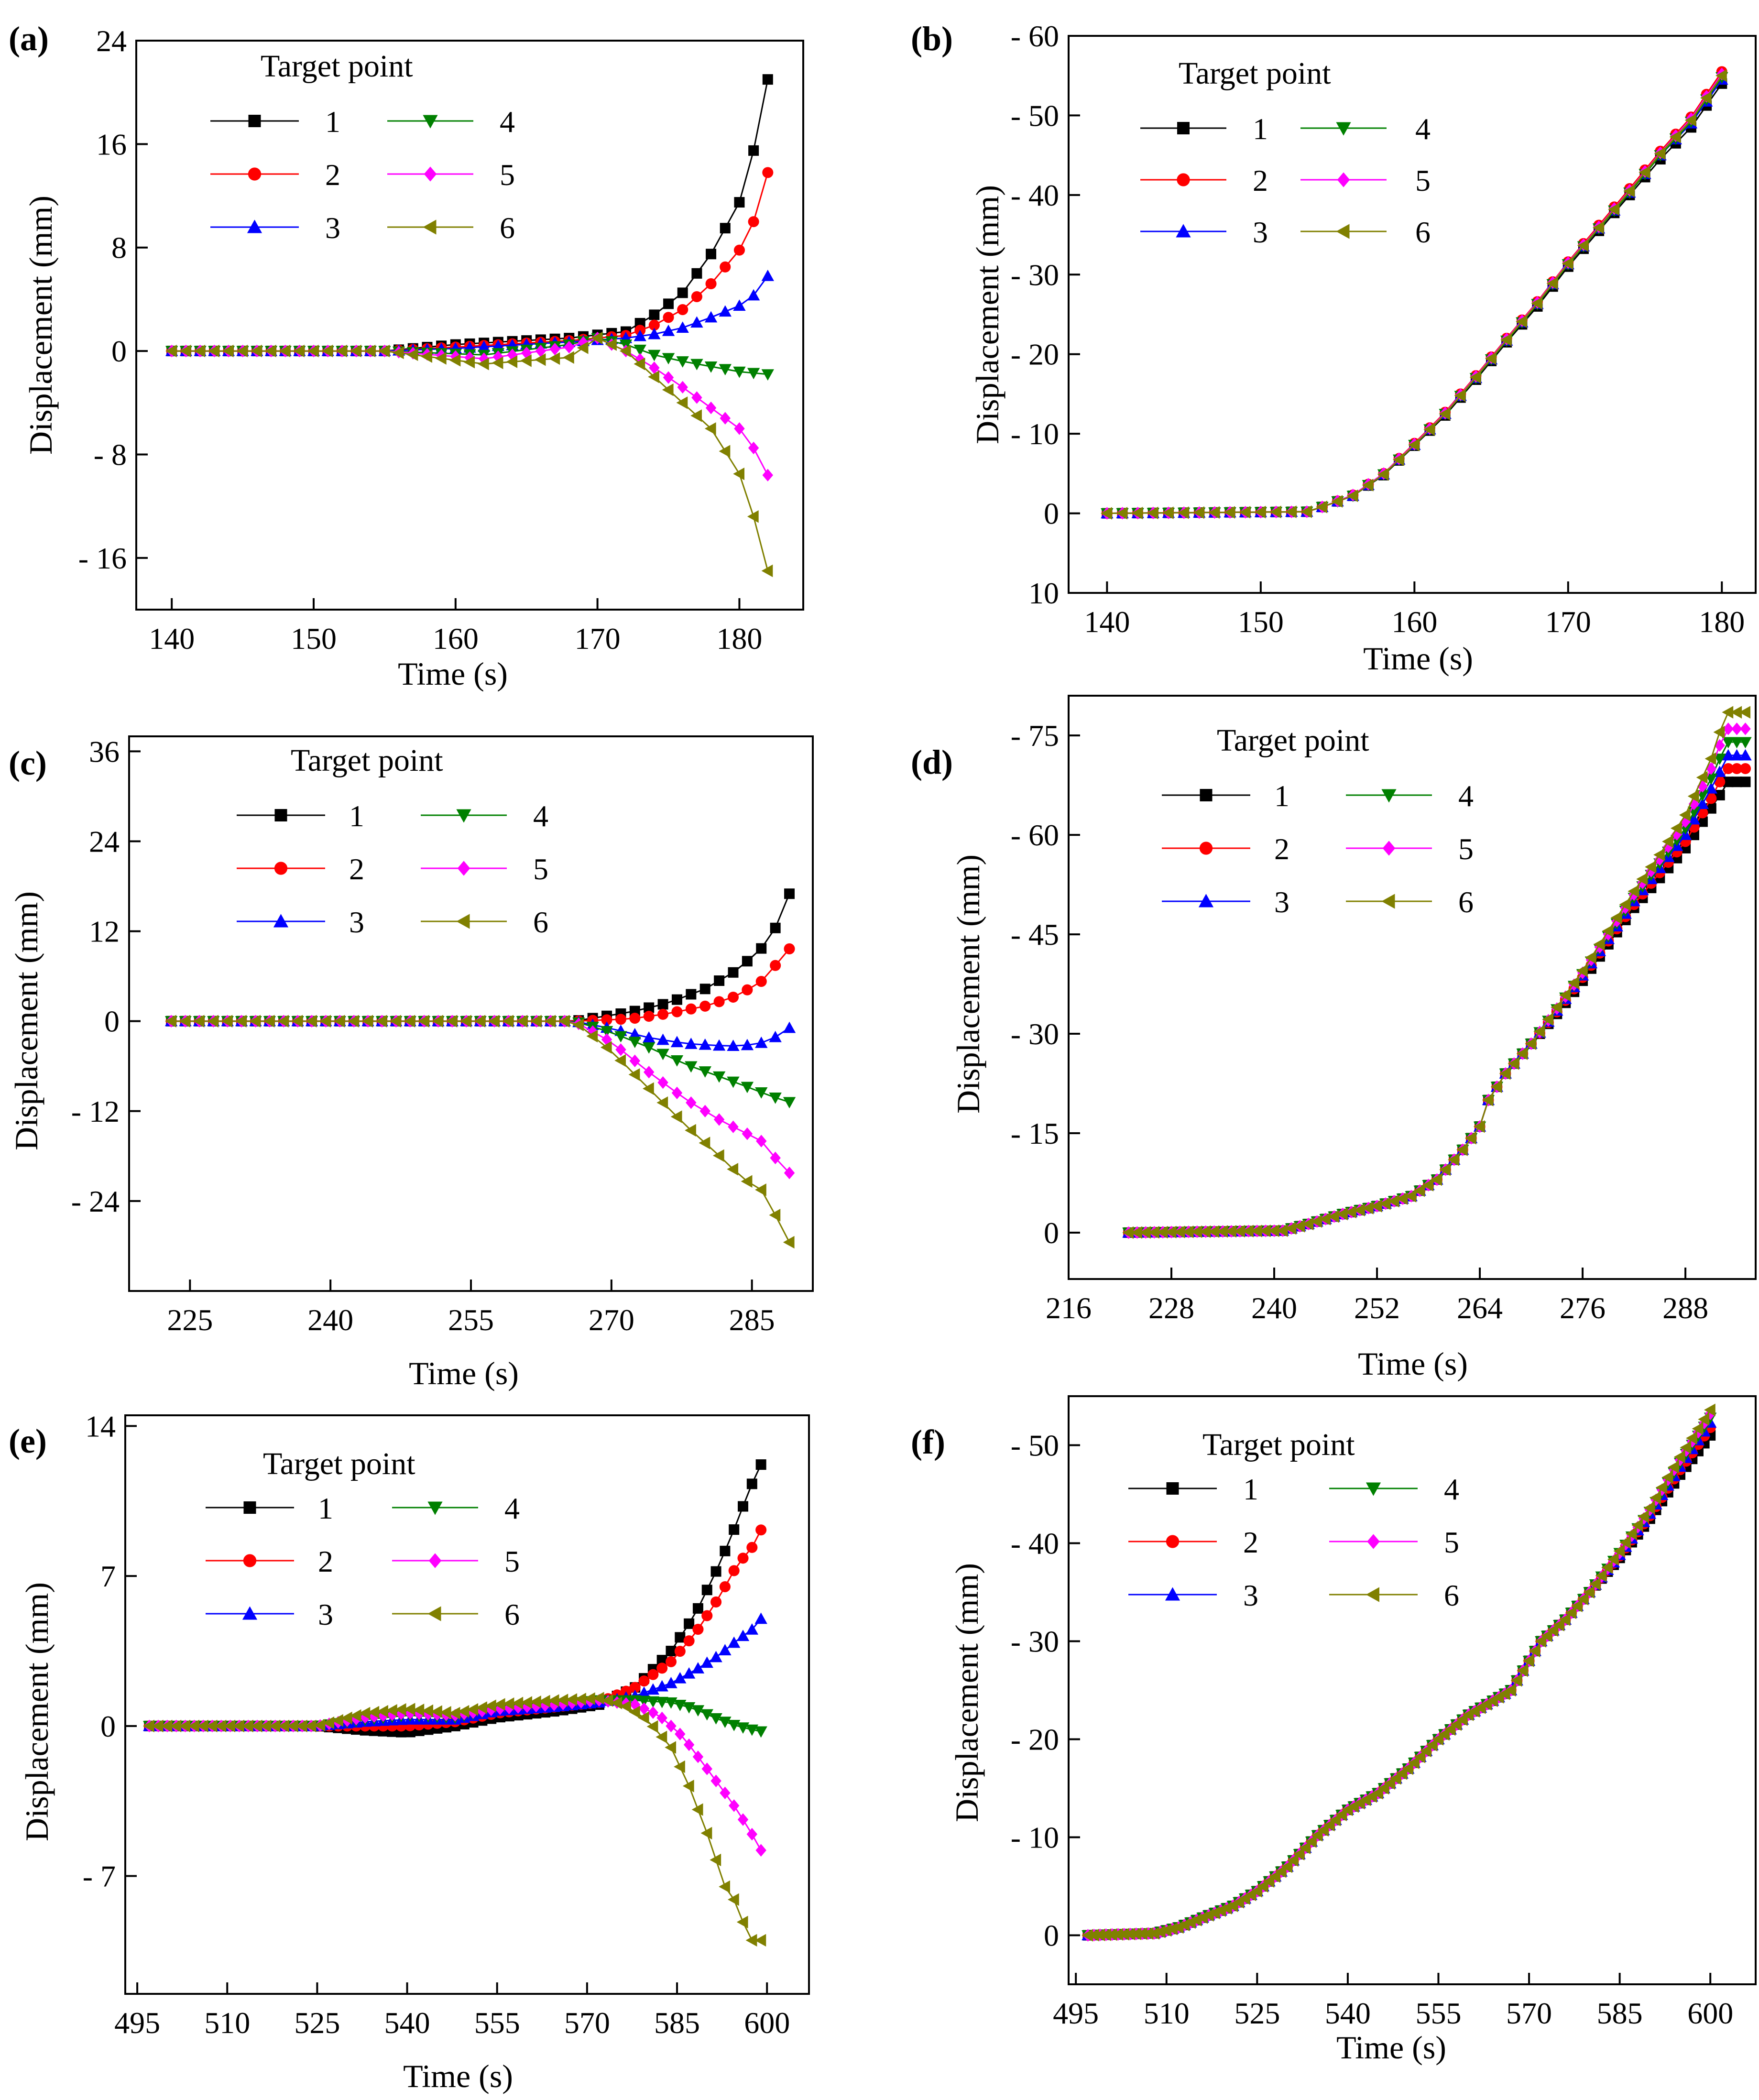 This screenshot has width=1759, height=2100. What do you see at coordinates (1035, 434) in the screenshot?
I see `y-tick-label: - 10` at bounding box center [1035, 434].